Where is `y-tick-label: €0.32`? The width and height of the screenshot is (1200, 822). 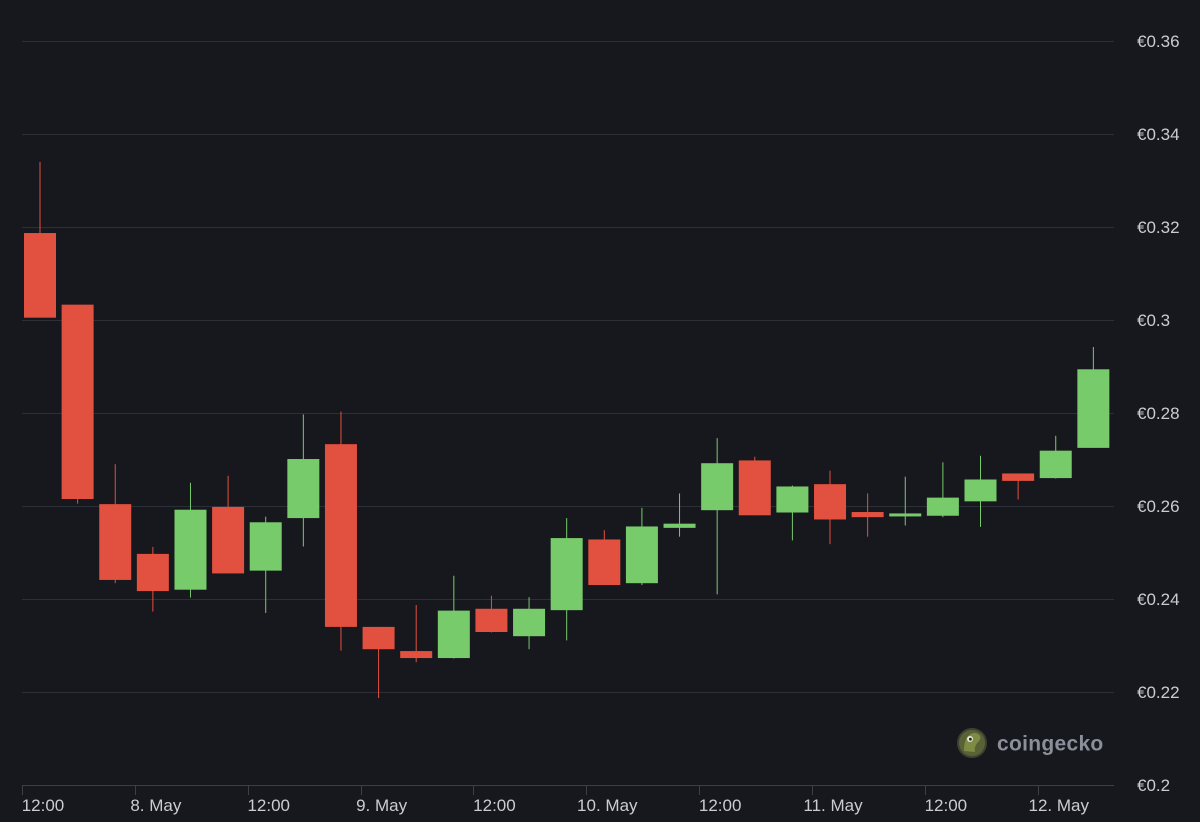
y-tick-label: €0.32 is located at coordinates (1158, 227).